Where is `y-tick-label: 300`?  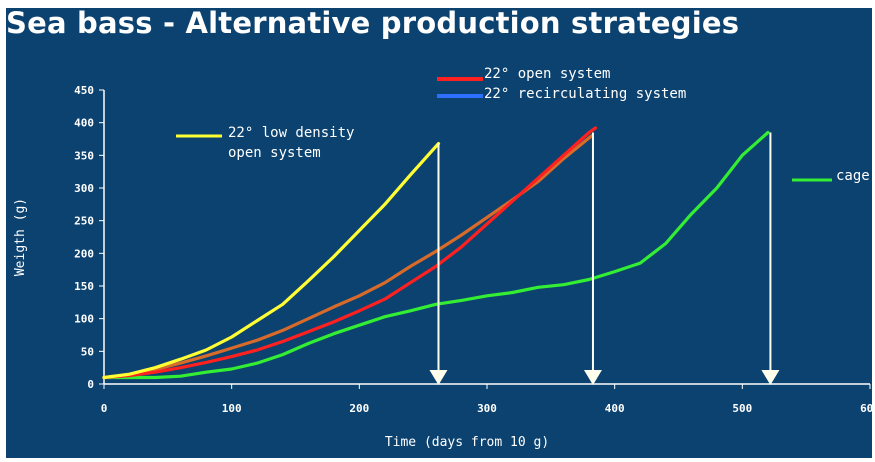 y-tick-label: 300 is located at coordinates (84, 188).